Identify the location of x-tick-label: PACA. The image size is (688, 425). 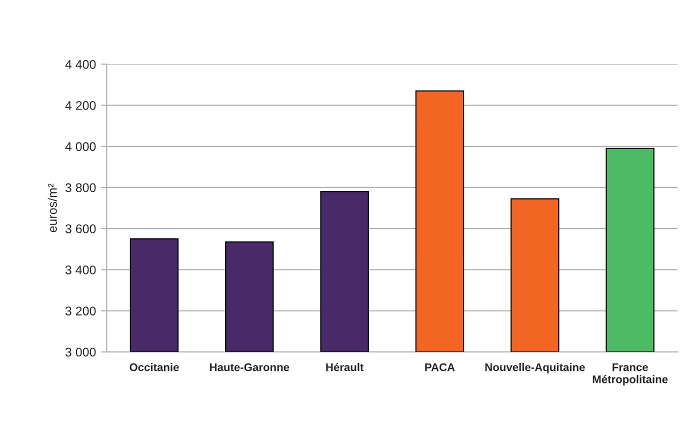
(440, 367).